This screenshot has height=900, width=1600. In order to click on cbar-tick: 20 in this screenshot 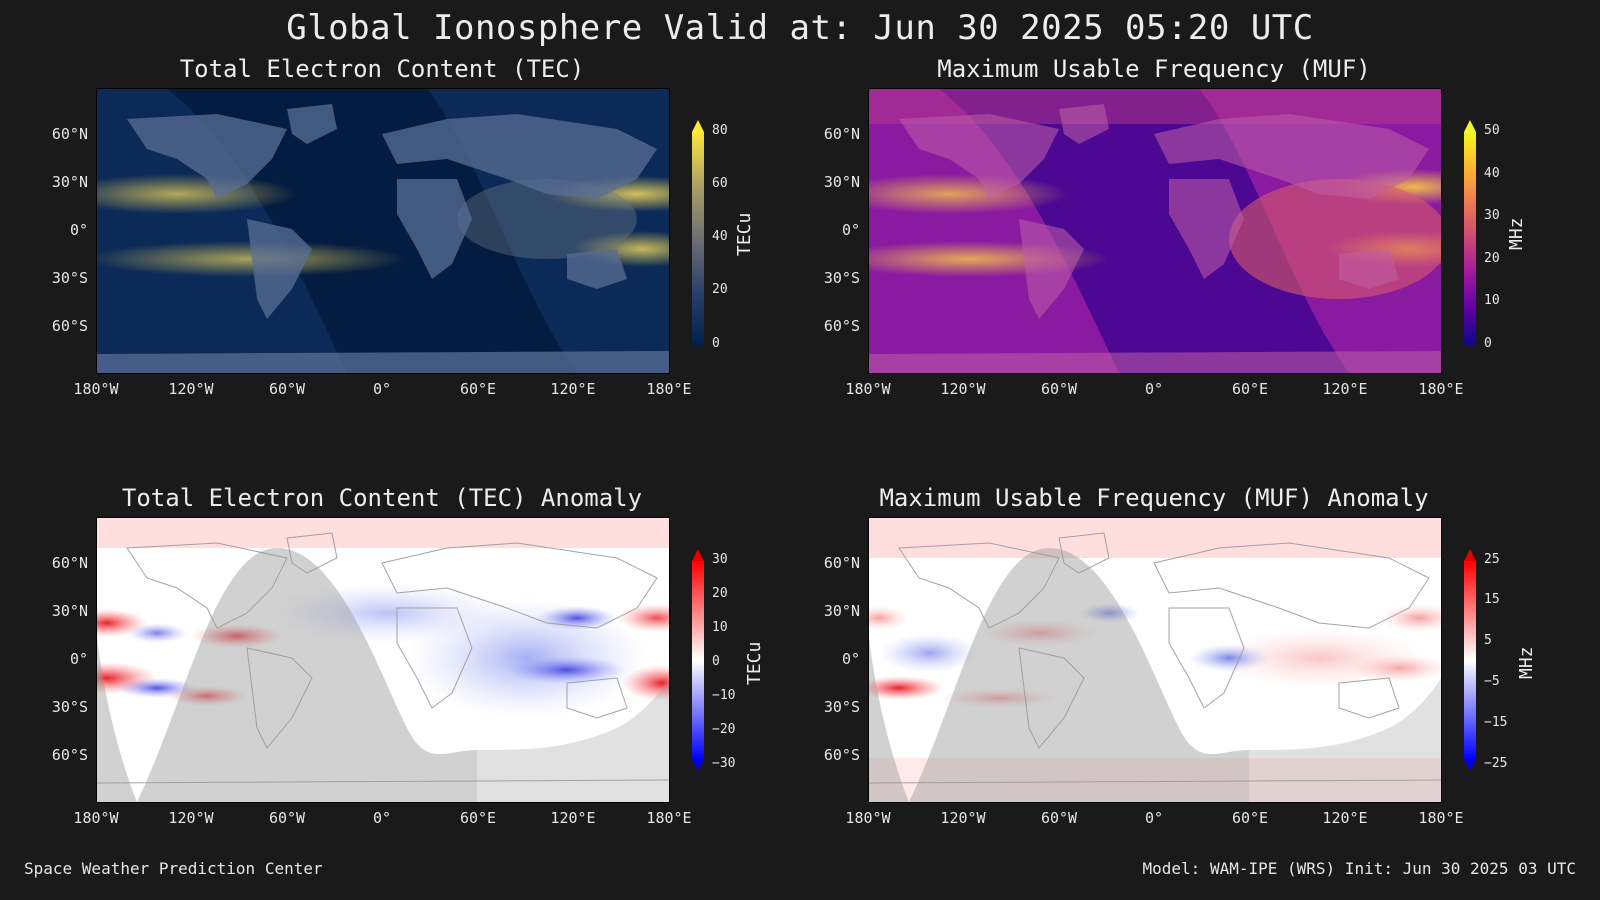, I will do `click(720, 289)`.